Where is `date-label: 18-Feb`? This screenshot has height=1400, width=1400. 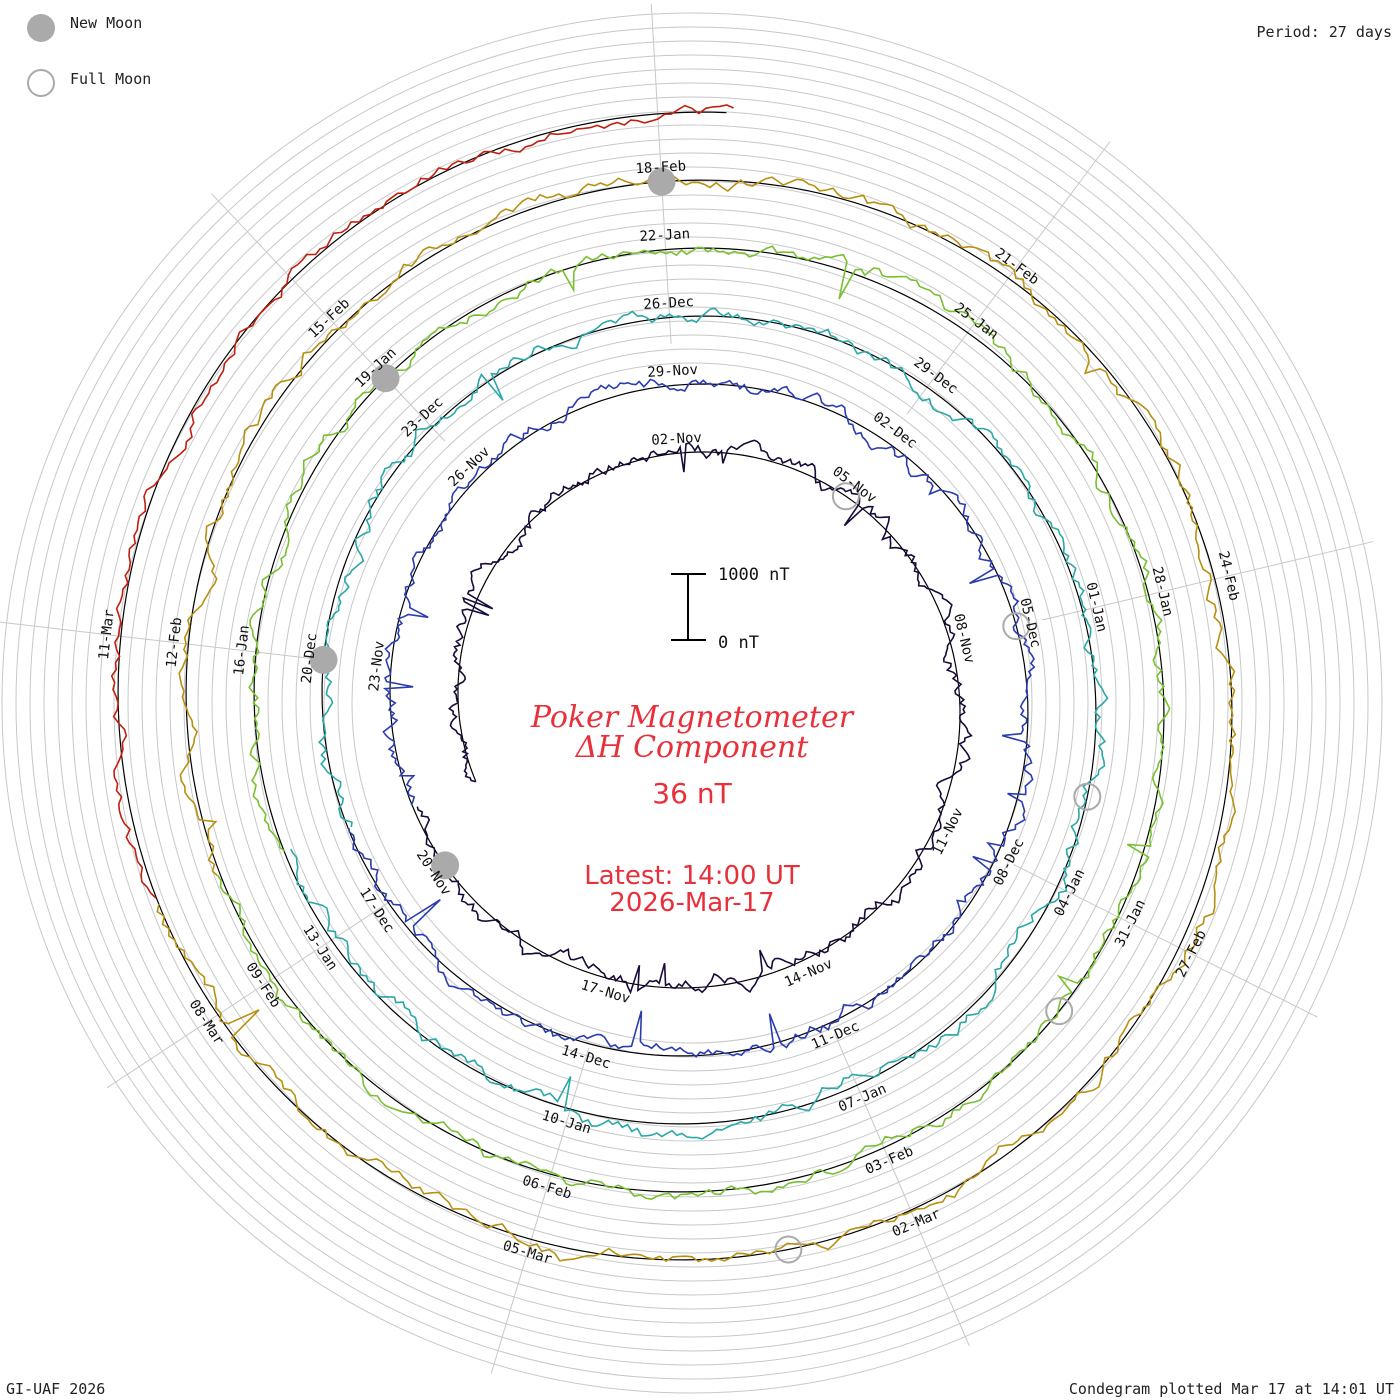 date-label: 18-Feb is located at coordinates (660, 167).